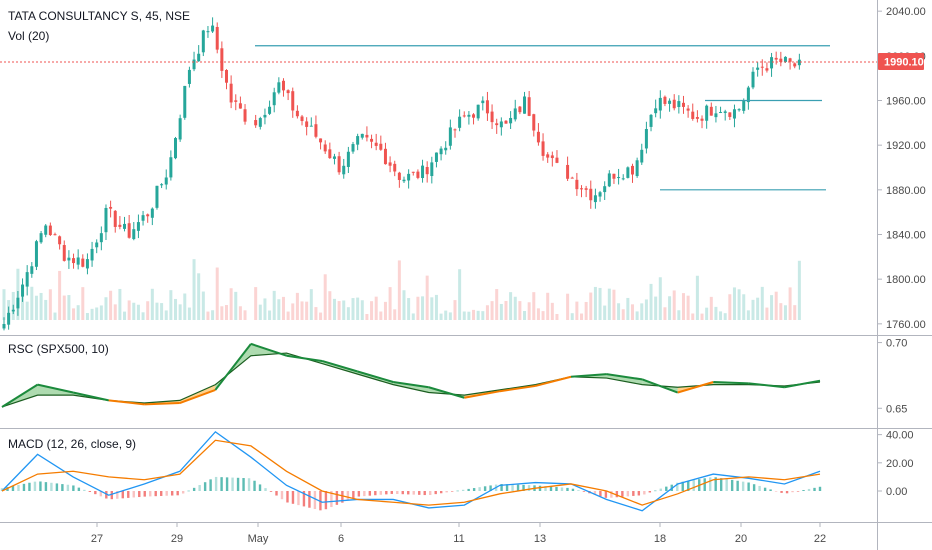 The height and width of the screenshot is (550, 932). Describe the element at coordinates (895, 464) in the screenshot. I see `macd-axis: 40.00 20.00 0.00` at that location.